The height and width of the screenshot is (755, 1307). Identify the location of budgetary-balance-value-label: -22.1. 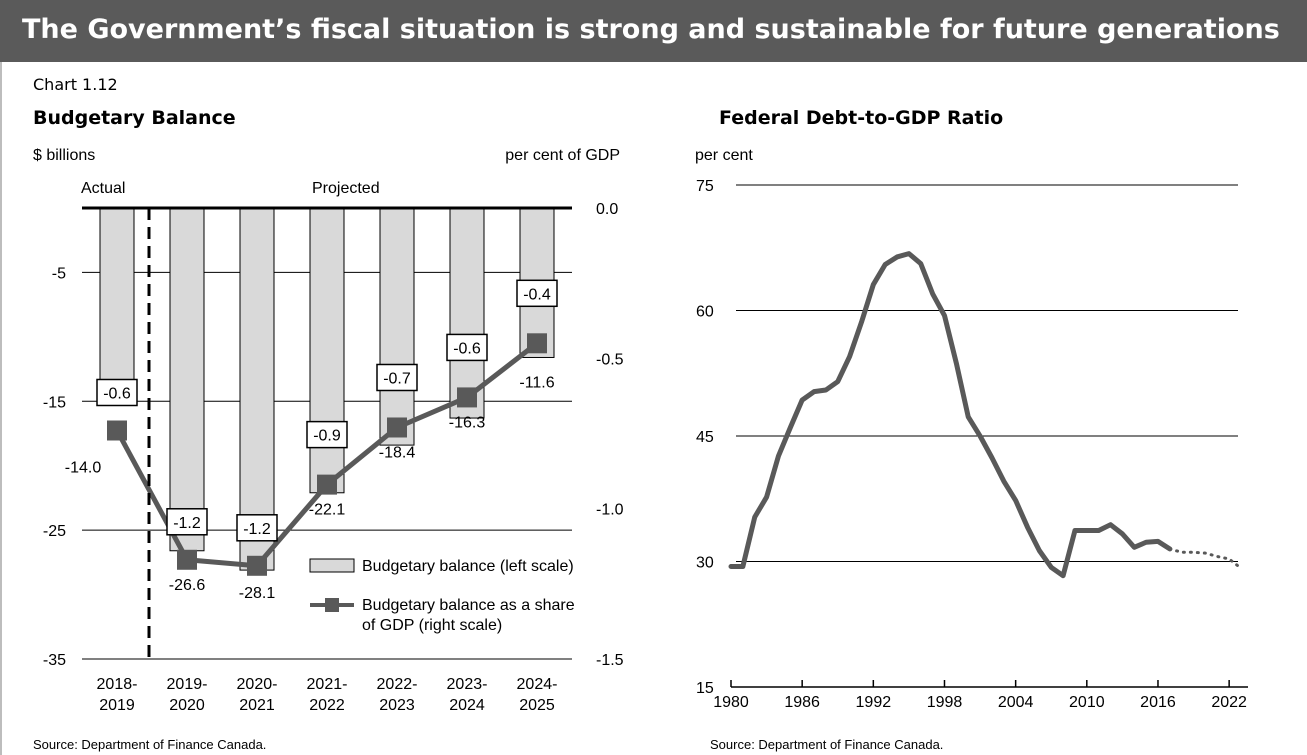
(327, 510).